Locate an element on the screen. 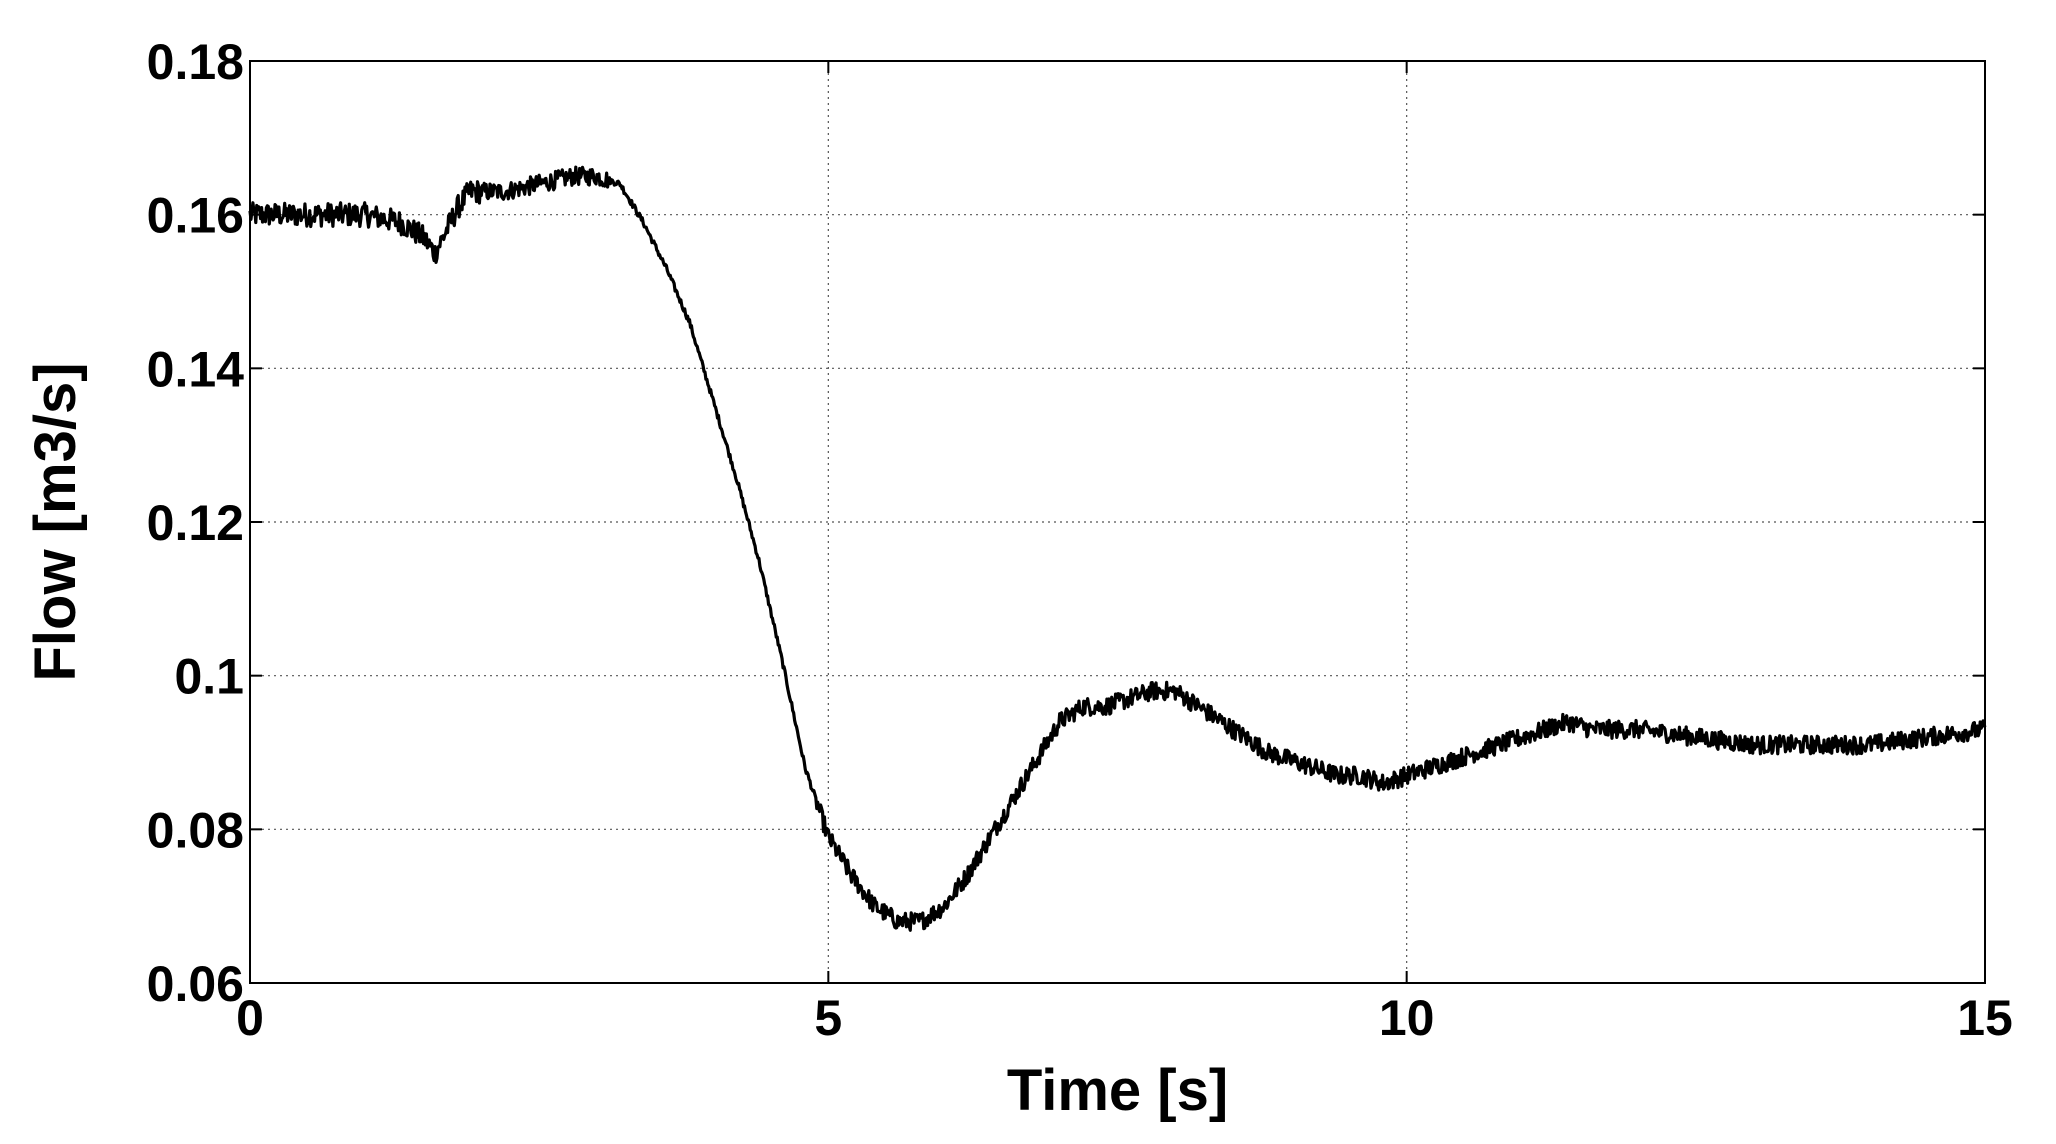 The height and width of the screenshot is (1144, 2056). y-tick-label: 0.14 is located at coordinates (196, 369).